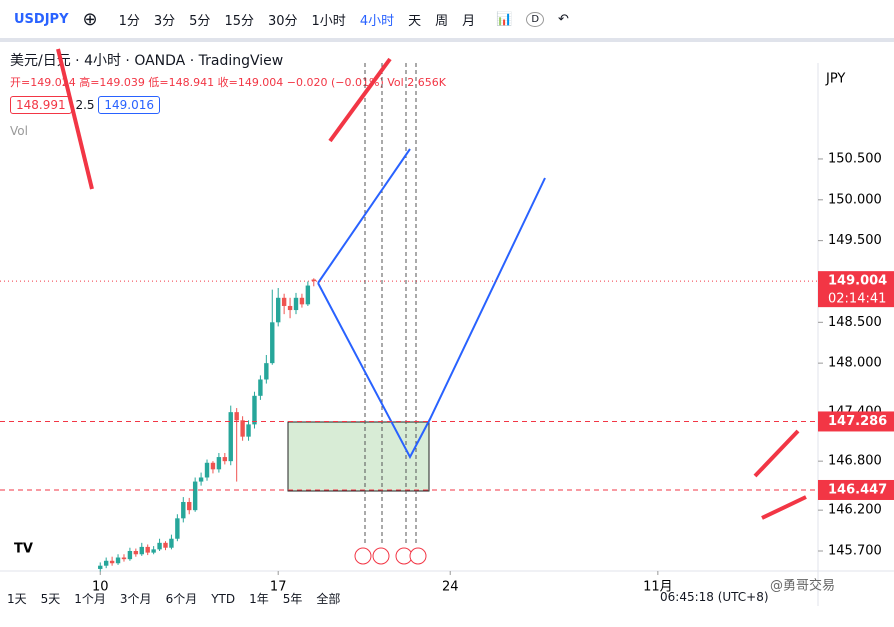 Image resolution: width=894 pixels, height=627 pixels. I want to click on interval: 月, so click(469, 21).